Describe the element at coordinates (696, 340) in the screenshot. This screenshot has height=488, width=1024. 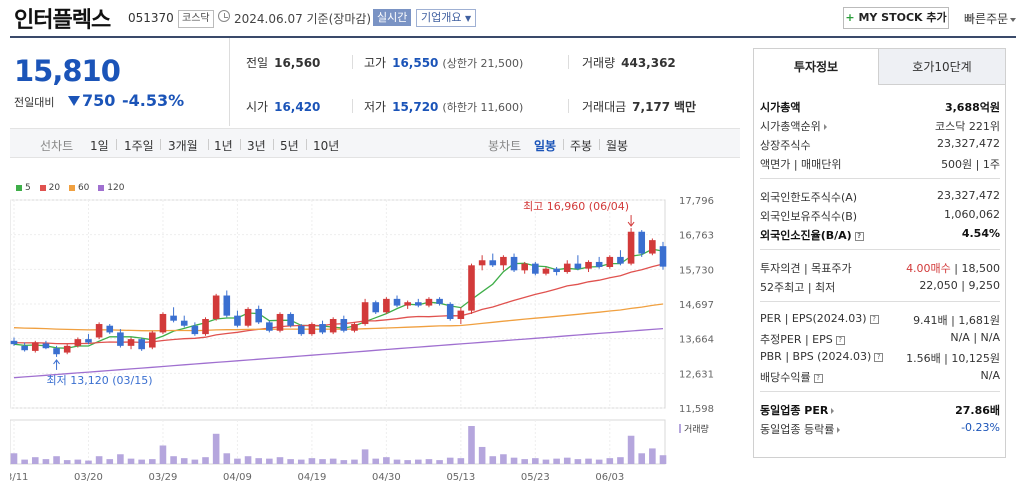
I see `y-tick-label: 13,664` at that location.